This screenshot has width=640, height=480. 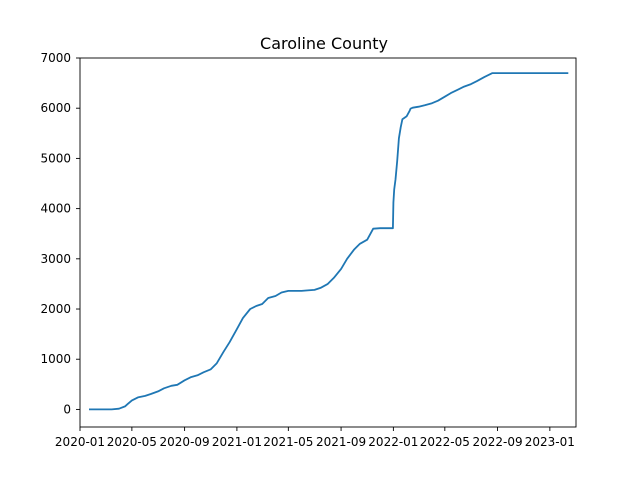 I want to click on x-tick-label: 2020-05, so click(x=132, y=442).